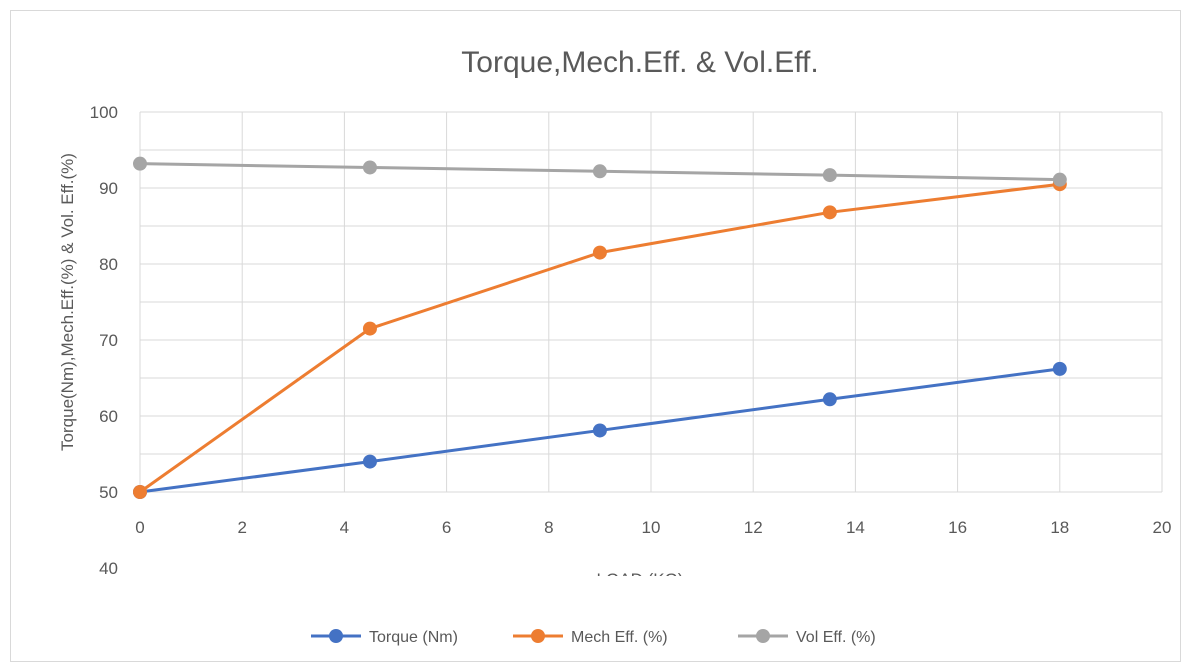 The image size is (1192, 663). I want to click on x-tick-label: 2, so click(241, 527).